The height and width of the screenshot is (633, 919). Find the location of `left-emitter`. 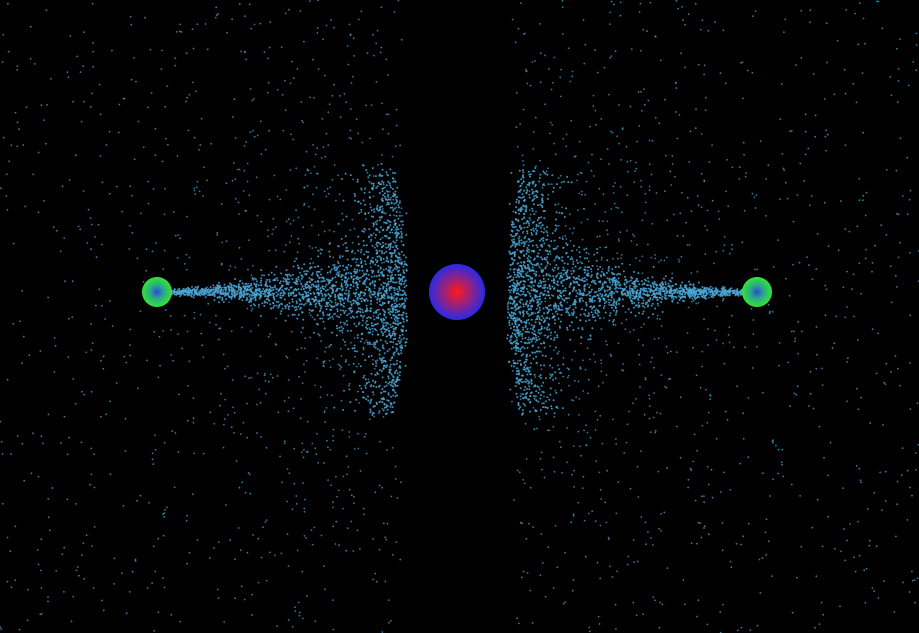

left-emitter is located at coordinates (157, 292).